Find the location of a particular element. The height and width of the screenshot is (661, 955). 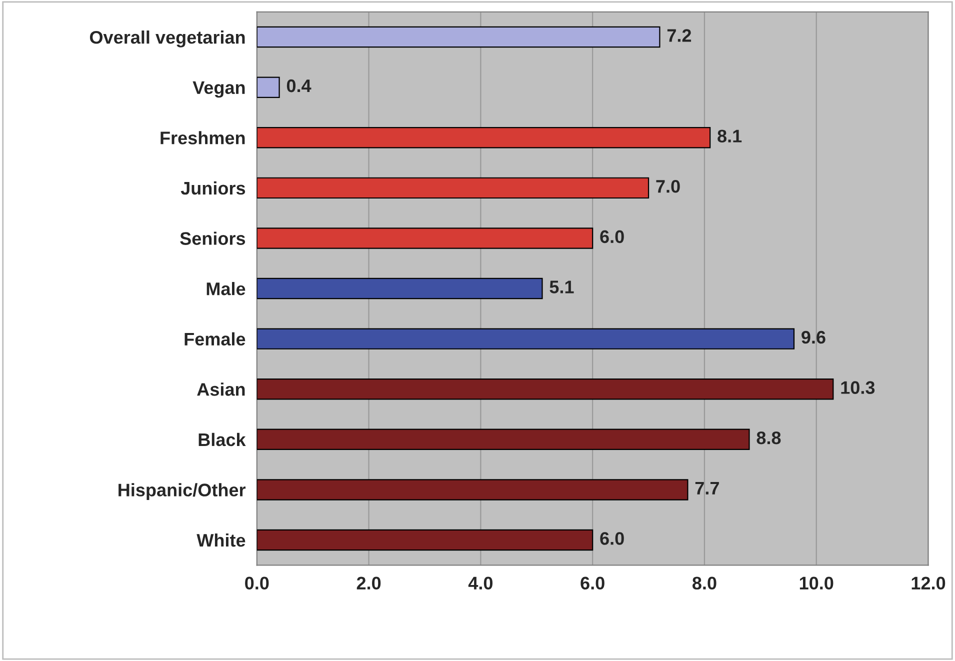

y-tick-label: Freshmen is located at coordinates (202, 137).